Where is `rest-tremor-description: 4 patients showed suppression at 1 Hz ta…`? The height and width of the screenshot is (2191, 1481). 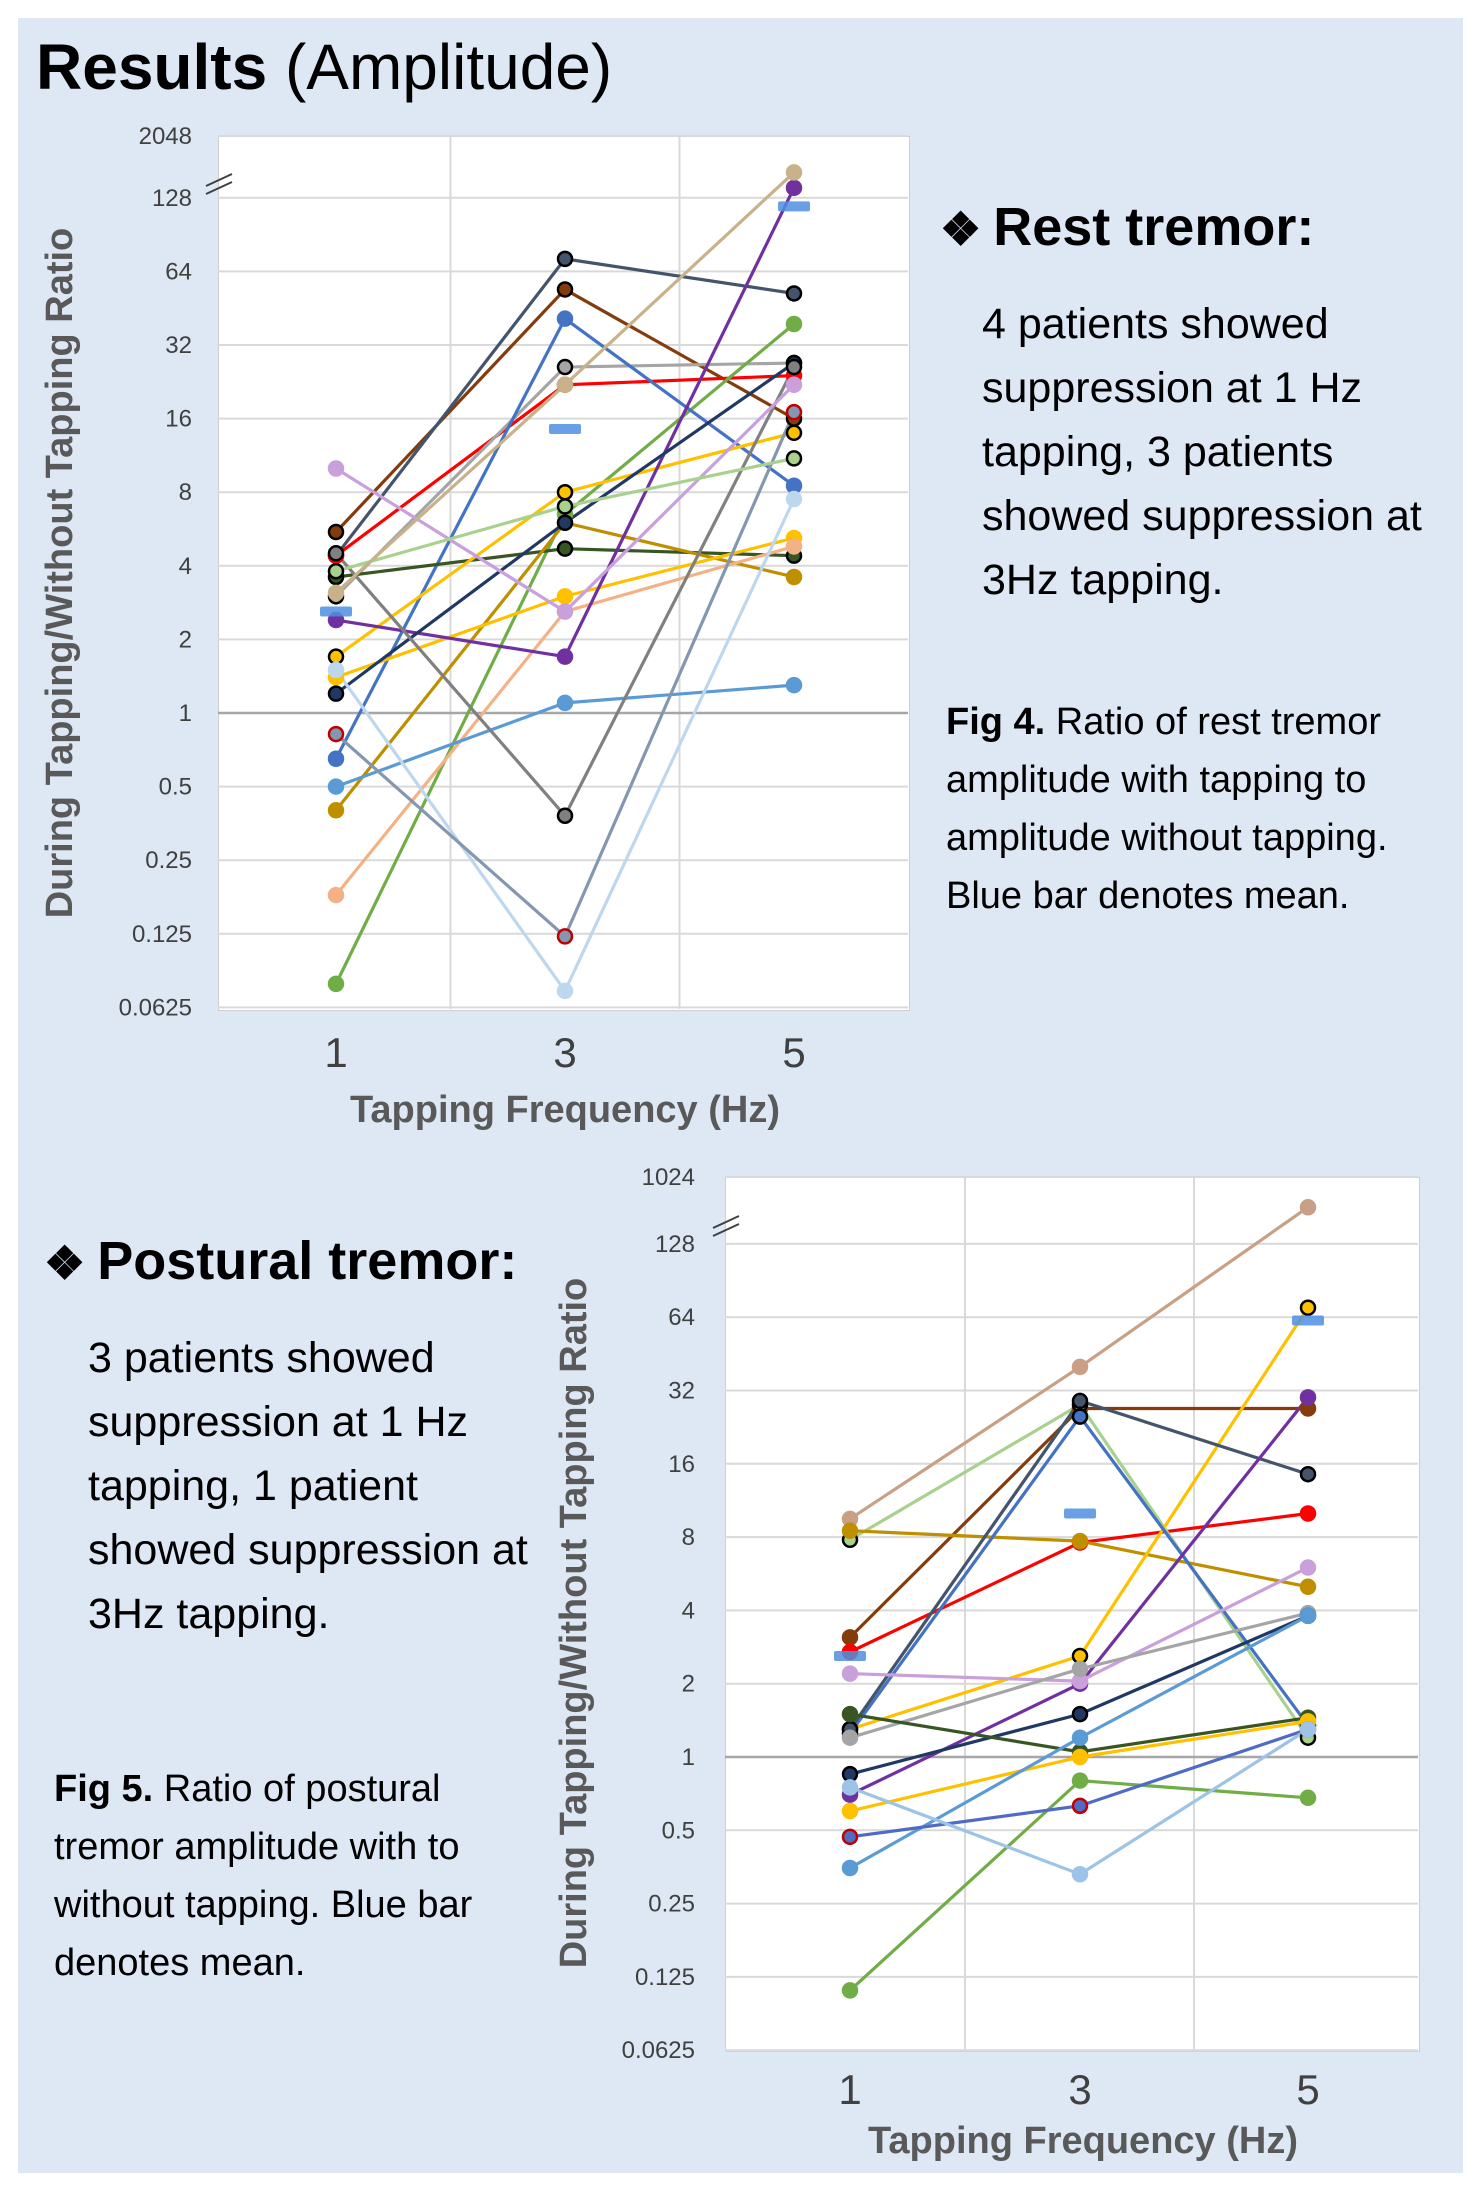 rest-tremor-description: 4 patients showed suppression at 1 Hz ta… is located at coordinates (1202, 452).